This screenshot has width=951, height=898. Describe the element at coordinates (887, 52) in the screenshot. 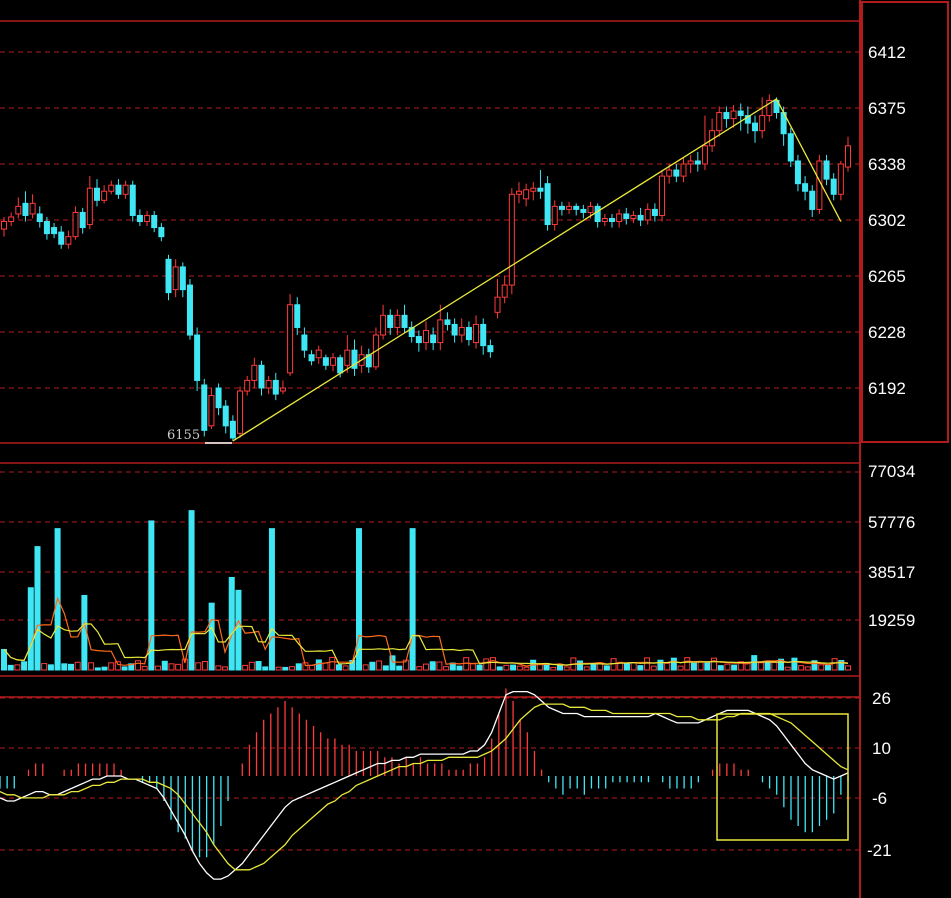

I see `price-tick: 6412` at that location.